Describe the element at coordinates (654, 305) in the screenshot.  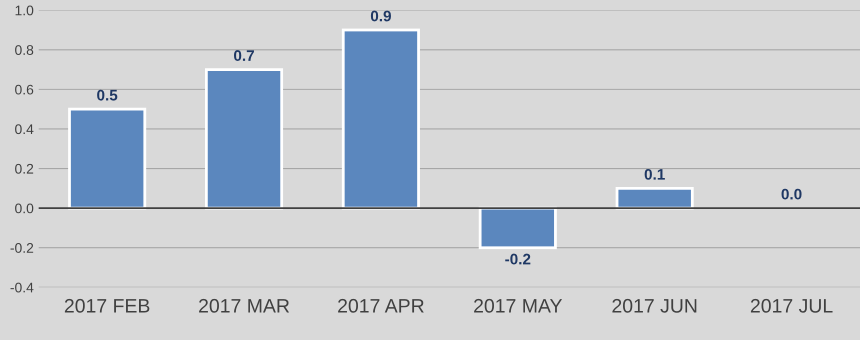
I see `x-tick-label: 2017 JUN` at that location.